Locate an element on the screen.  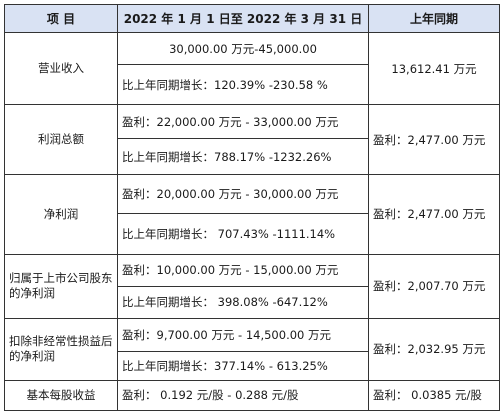
net-profit-change: 比上年同期增长： 707.43% -1111.14% is located at coordinates (243, 234).